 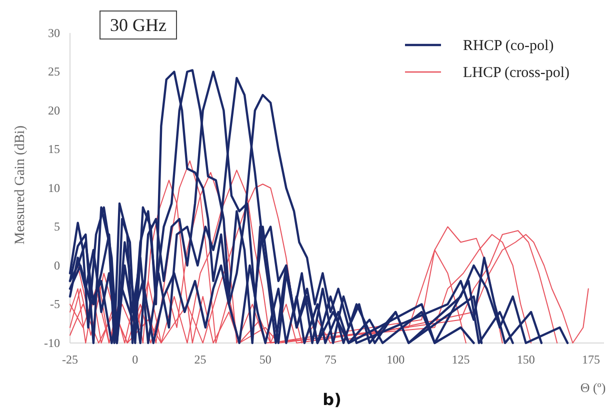 What do you see at coordinates (461, 359) in the screenshot?
I see `x-tick-label: 125` at bounding box center [461, 359].